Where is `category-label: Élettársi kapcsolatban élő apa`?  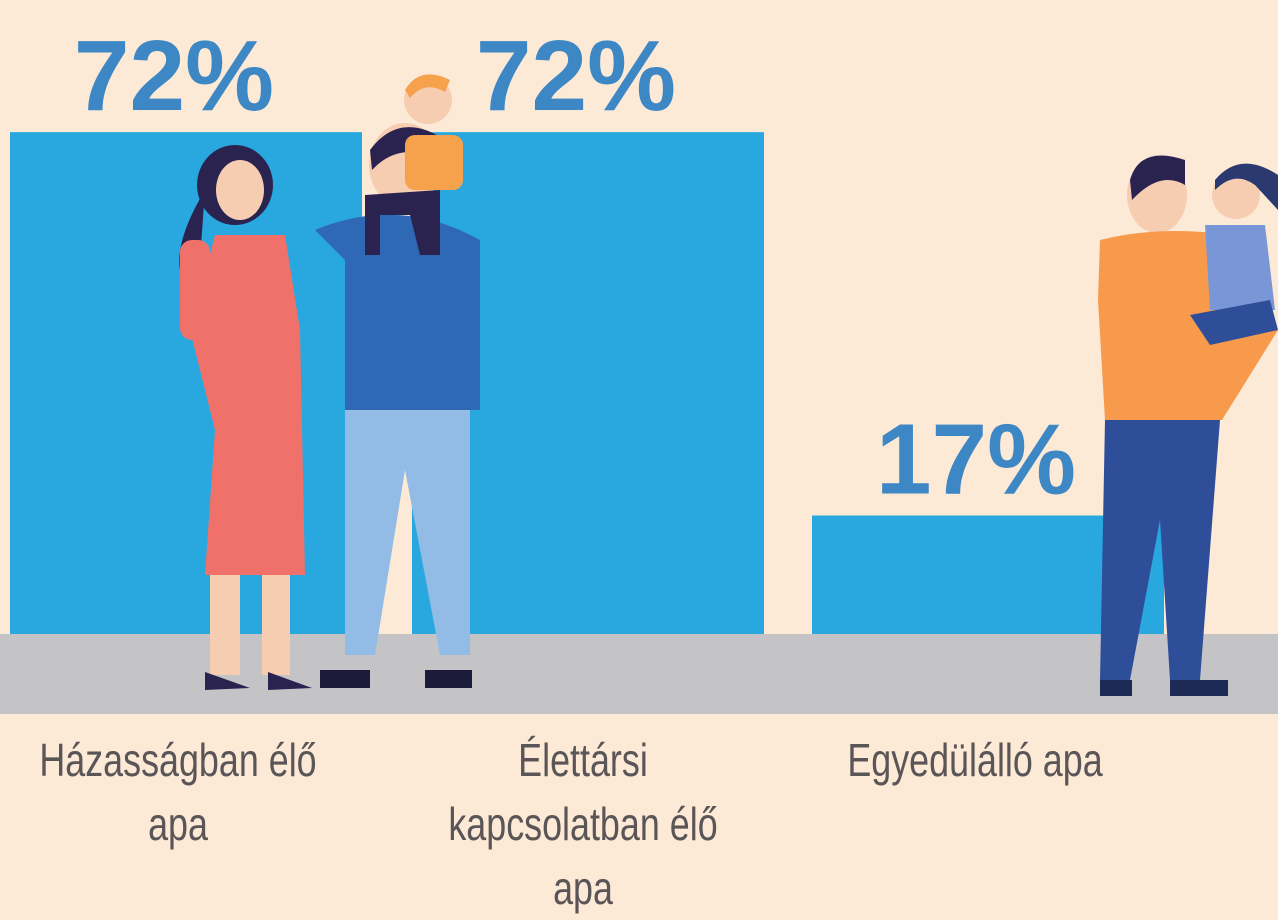
category-label: Élettársi kapcsolatban élő apa is located at coordinates (583, 824).